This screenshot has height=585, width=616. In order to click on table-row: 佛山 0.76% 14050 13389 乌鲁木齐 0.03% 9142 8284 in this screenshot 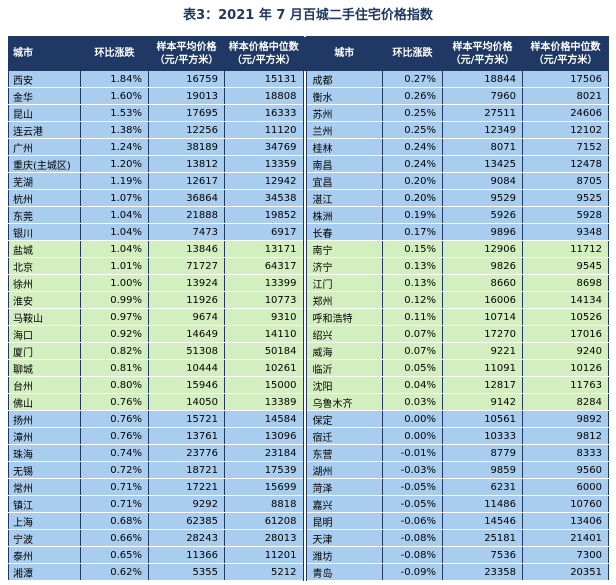, I will do `click(308, 402)`.